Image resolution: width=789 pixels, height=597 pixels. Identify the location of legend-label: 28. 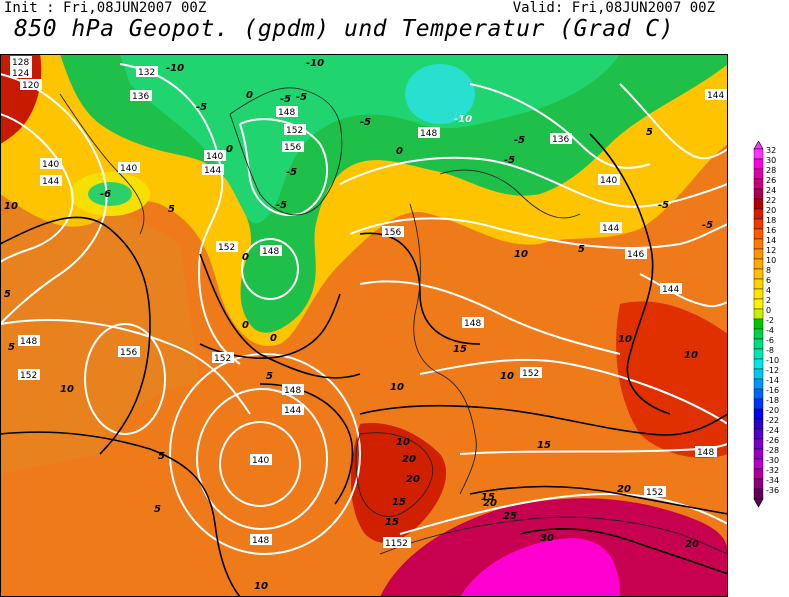
(771, 170).